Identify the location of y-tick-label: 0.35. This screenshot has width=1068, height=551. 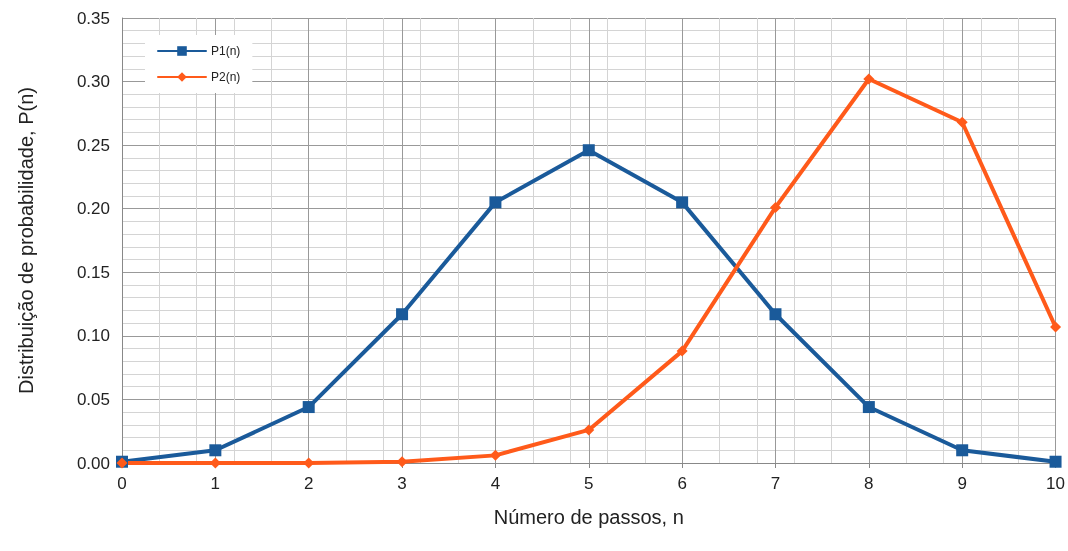
(93, 18).